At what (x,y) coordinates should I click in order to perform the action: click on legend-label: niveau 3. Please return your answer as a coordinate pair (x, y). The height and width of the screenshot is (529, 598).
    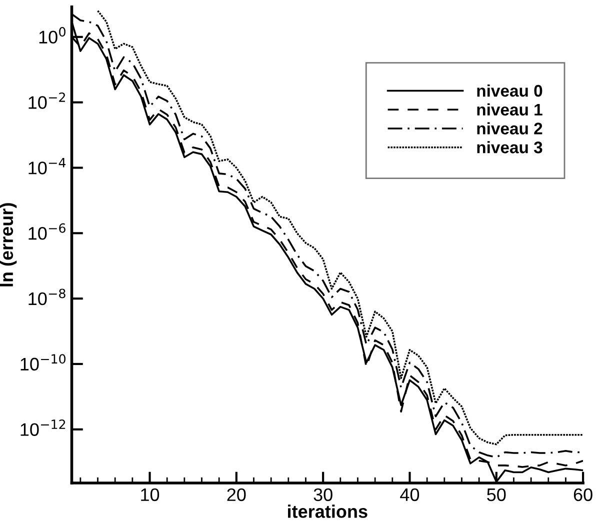
    Looking at the image, I should click on (509, 147).